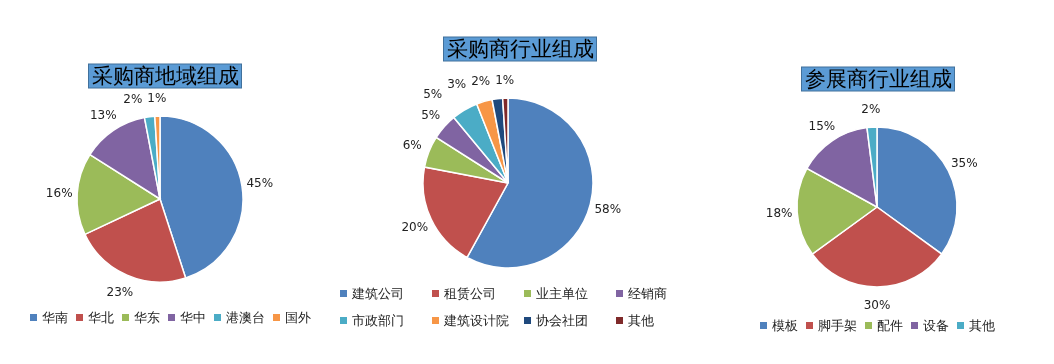 The image size is (1054, 364). I want to click on legend-label: 租赁公司, so click(470, 293).